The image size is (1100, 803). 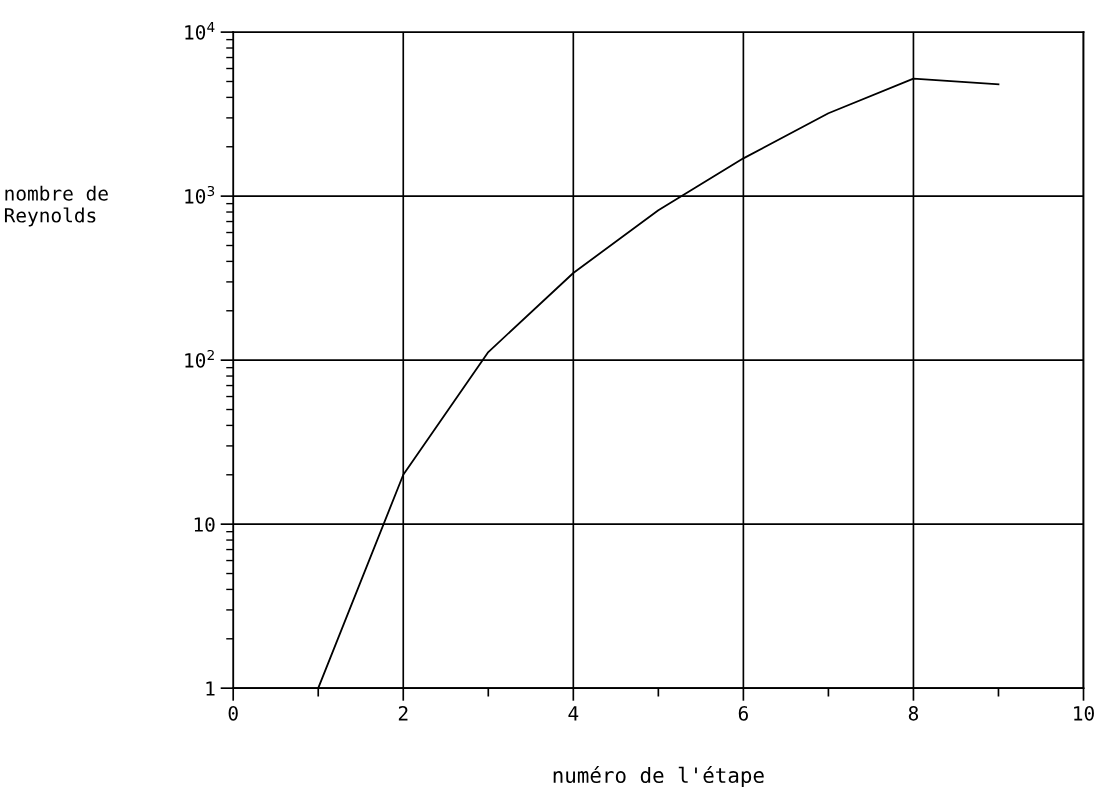 What do you see at coordinates (200, 194) in the screenshot?
I see `y-tick-label: 10$^{3}$` at bounding box center [200, 194].